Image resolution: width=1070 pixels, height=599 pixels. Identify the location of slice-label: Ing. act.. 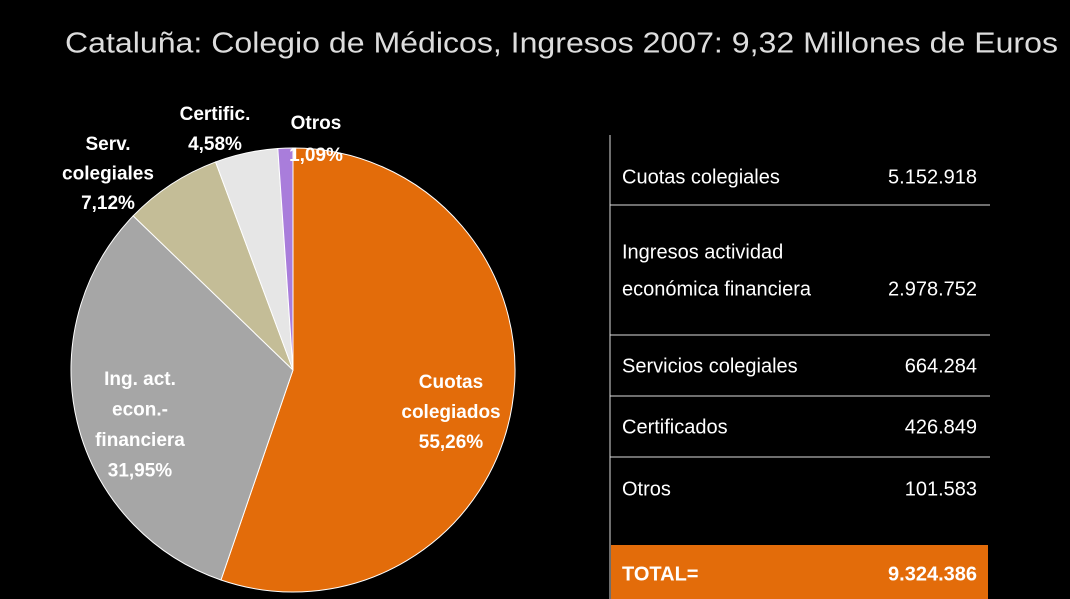
(140, 379).